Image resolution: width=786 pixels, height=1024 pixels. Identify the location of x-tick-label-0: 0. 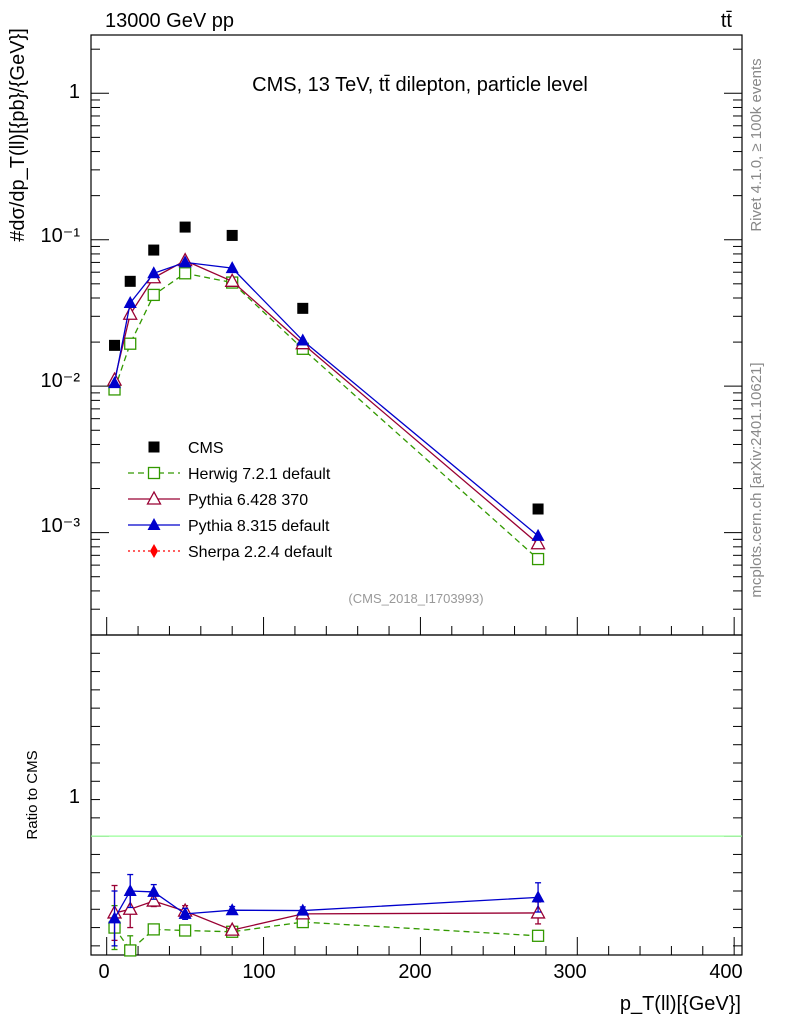
(103, 972).